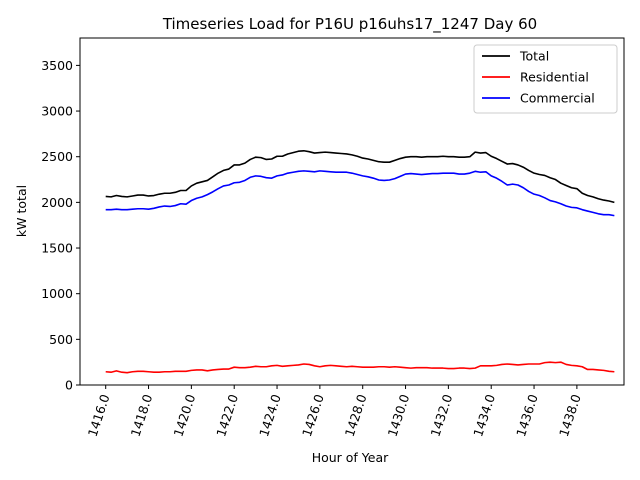 This screenshot has height=480, width=640. Describe the element at coordinates (534, 56) in the screenshot. I see `legend-label-total: Total` at that location.